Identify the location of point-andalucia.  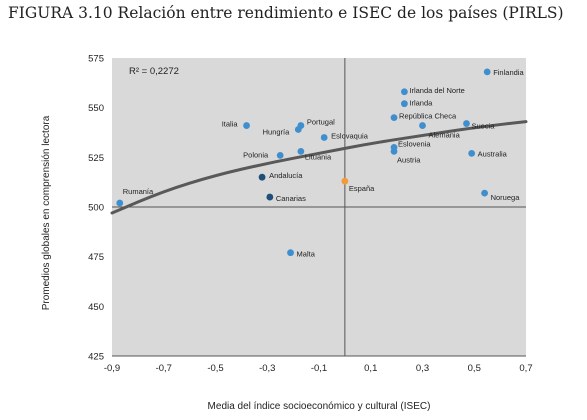
(262, 177).